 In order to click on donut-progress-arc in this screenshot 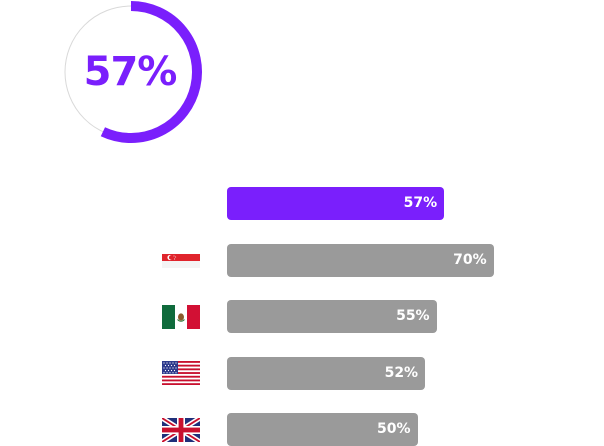, I will do `click(151, 72)`.